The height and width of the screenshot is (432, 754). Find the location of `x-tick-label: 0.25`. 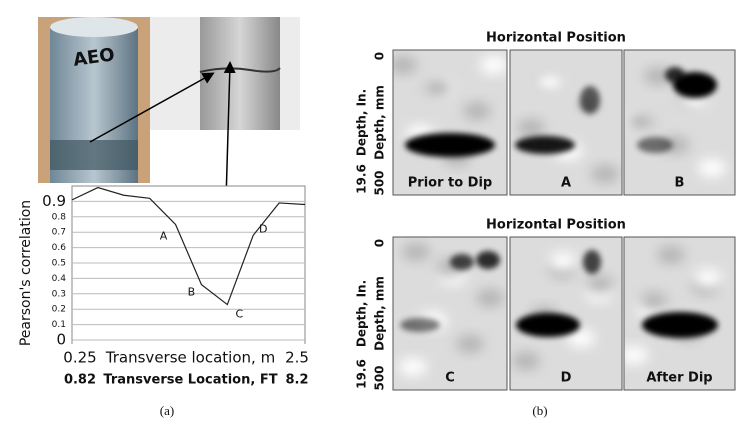

x-tick-label: 0.25 is located at coordinates (79, 358).